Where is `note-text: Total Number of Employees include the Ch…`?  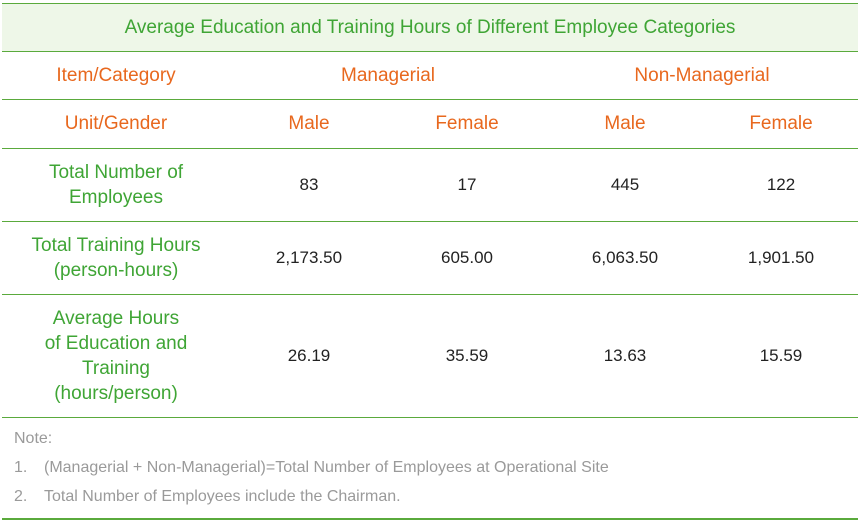
note-text: Total Number of Employees include the Ch… is located at coordinates (222, 496).